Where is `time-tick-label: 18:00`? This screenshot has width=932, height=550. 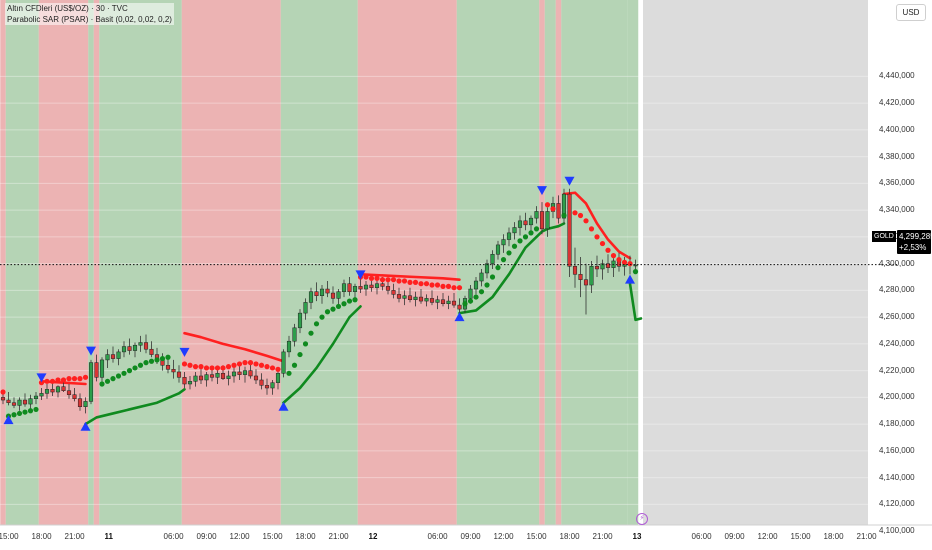 time-tick-label: 18:00 is located at coordinates (569, 536).